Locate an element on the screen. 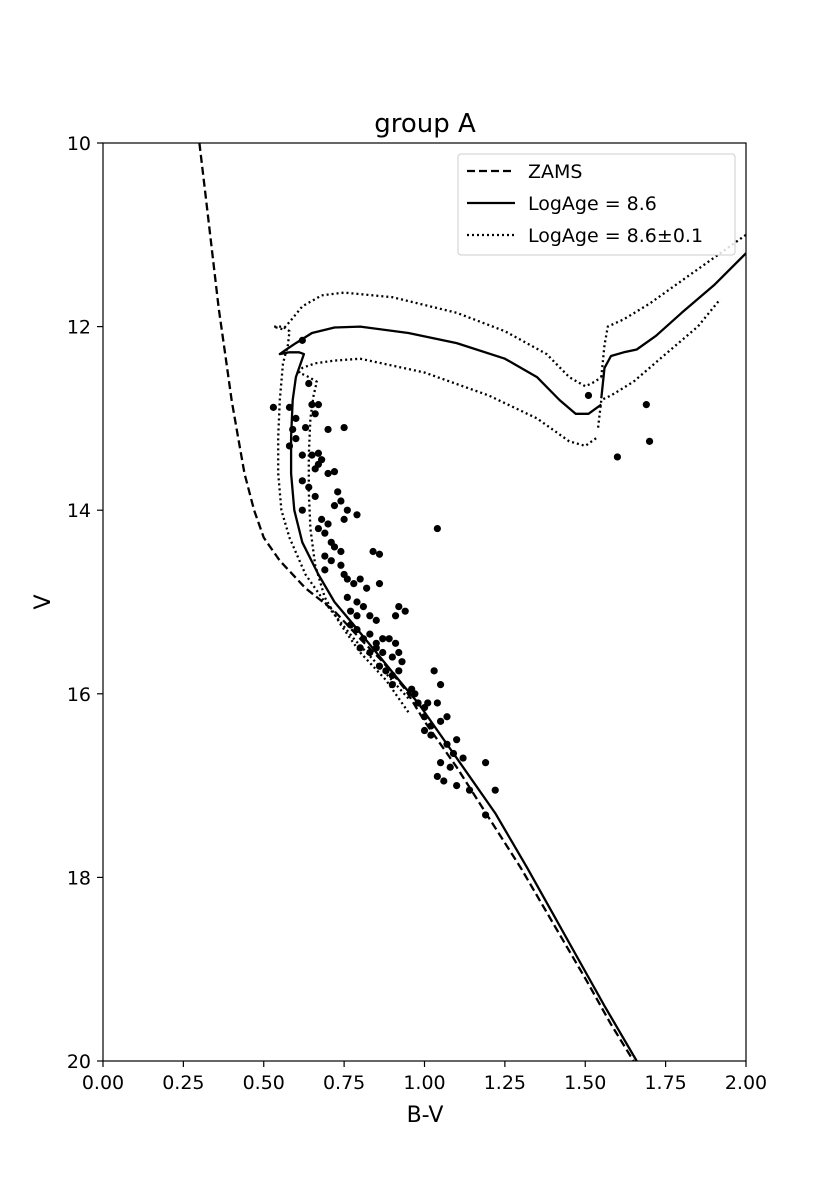 The width and height of the screenshot is (830, 1193). y-axis: 10 12 14 16 18 20 is located at coordinates (85, 603).